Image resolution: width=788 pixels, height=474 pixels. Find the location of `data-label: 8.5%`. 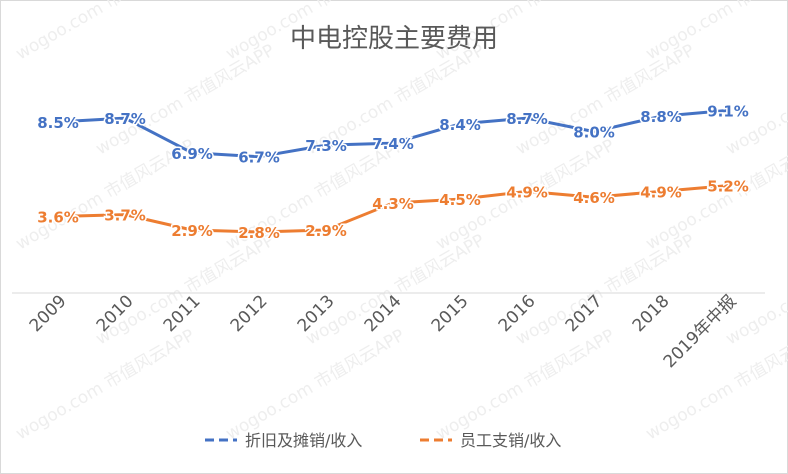

data-label: 8.5% is located at coordinates (58, 123).